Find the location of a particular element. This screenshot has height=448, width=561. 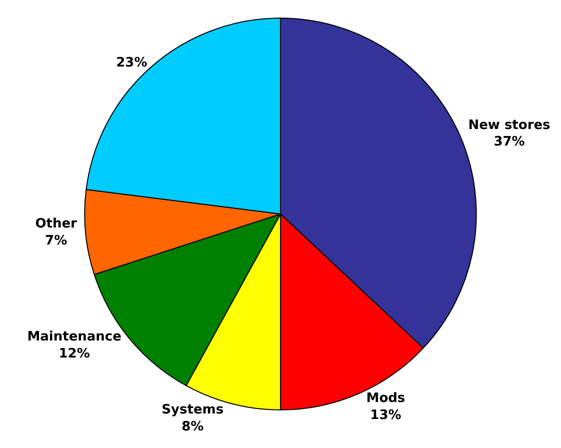

data-label: 8% is located at coordinates (193, 427).